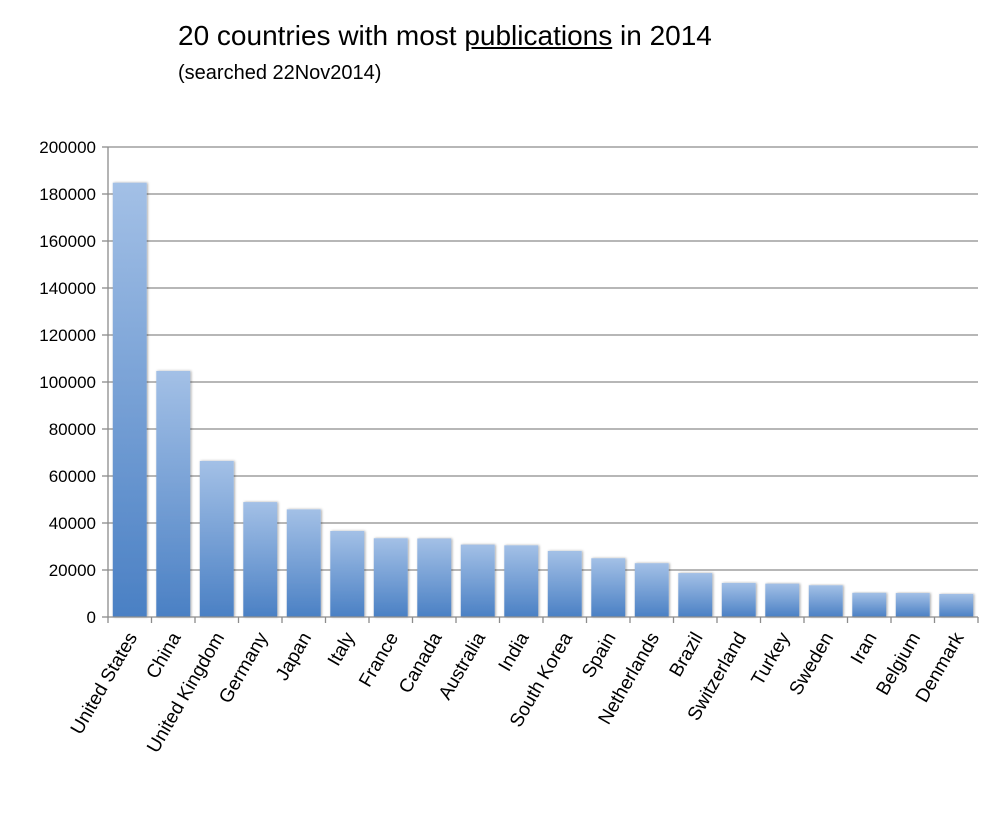  Describe the element at coordinates (956, 605) in the screenshot. I see `bar-denmark` at that location.